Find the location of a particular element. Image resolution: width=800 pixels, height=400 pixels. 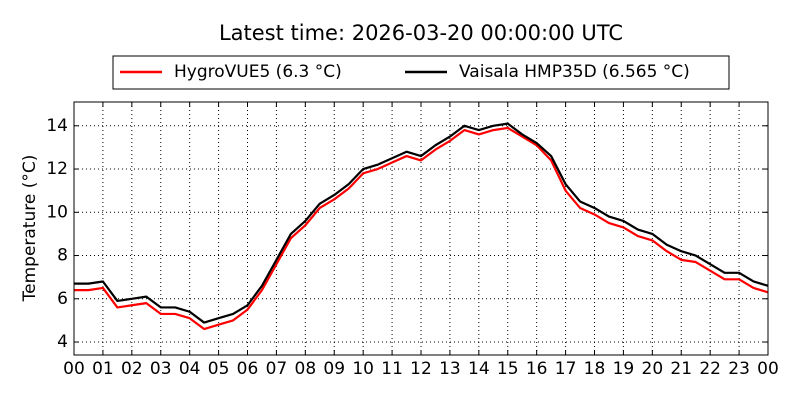

x-tick-label: 10 is located at coordinates (363, 369).